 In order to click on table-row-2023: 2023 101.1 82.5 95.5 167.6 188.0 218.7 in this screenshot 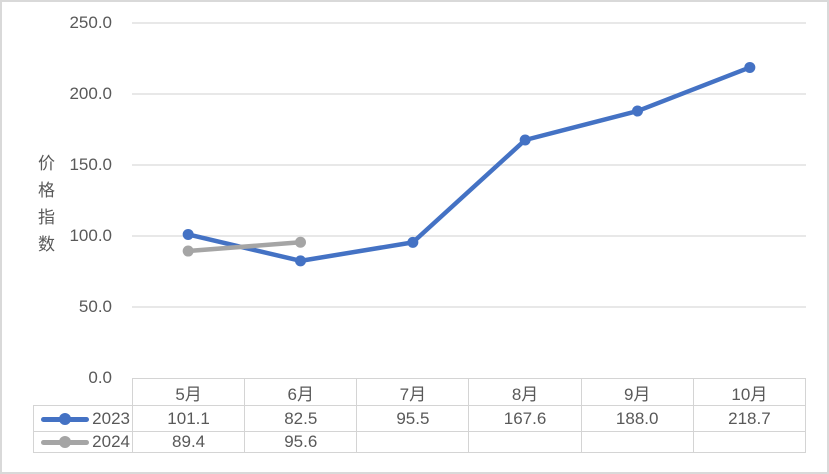, I will do `click(420, 418)`.